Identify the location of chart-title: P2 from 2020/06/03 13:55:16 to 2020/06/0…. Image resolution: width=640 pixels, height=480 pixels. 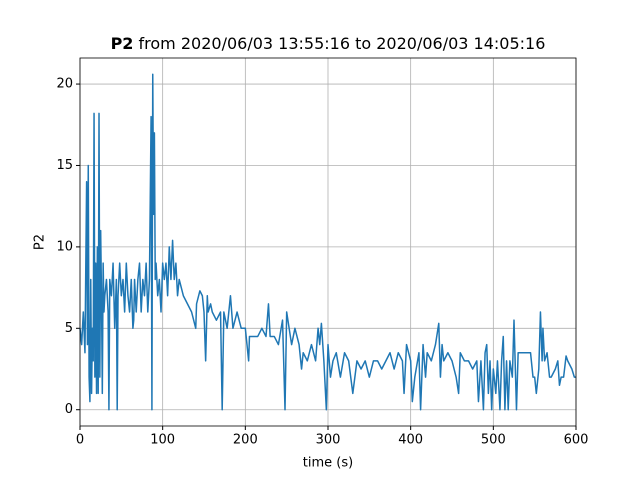
(328, 43).